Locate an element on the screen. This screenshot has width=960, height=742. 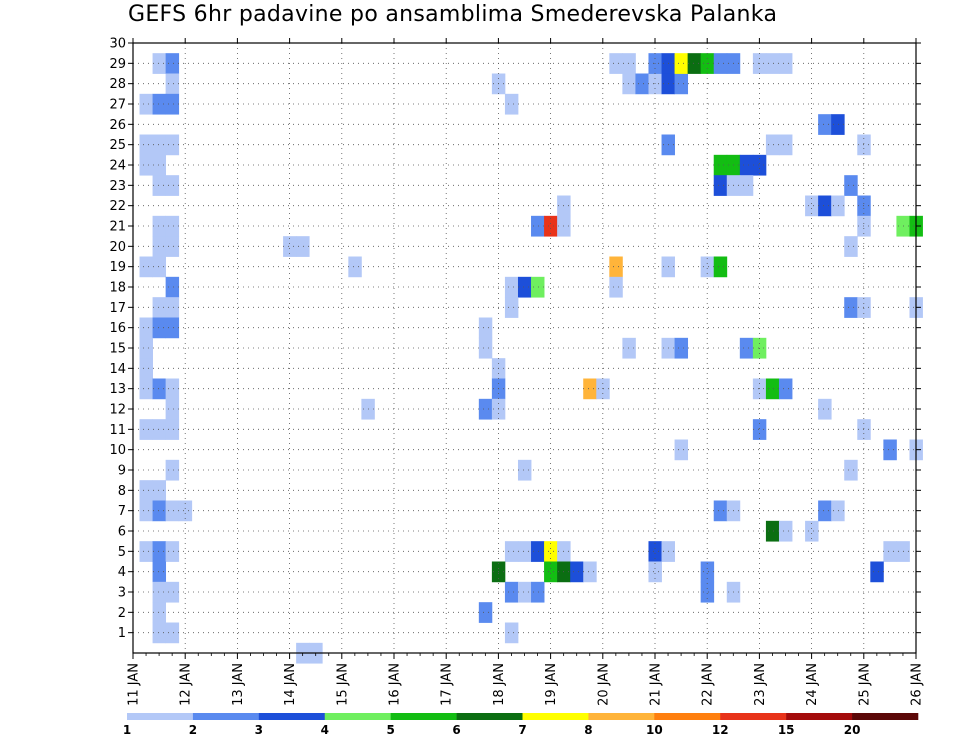
y-tick-label: 9 is located at coordinates (122, 471).